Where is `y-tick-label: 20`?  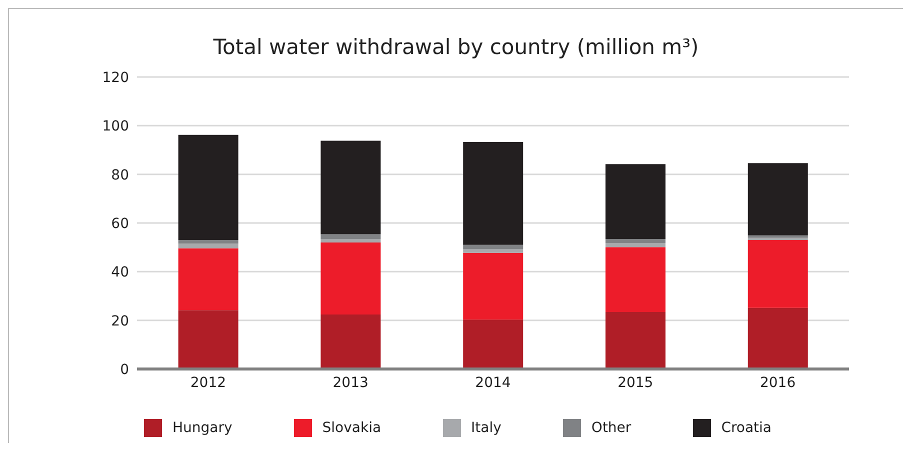 y-tick-label: 20 is located at coordinates (120, 321).